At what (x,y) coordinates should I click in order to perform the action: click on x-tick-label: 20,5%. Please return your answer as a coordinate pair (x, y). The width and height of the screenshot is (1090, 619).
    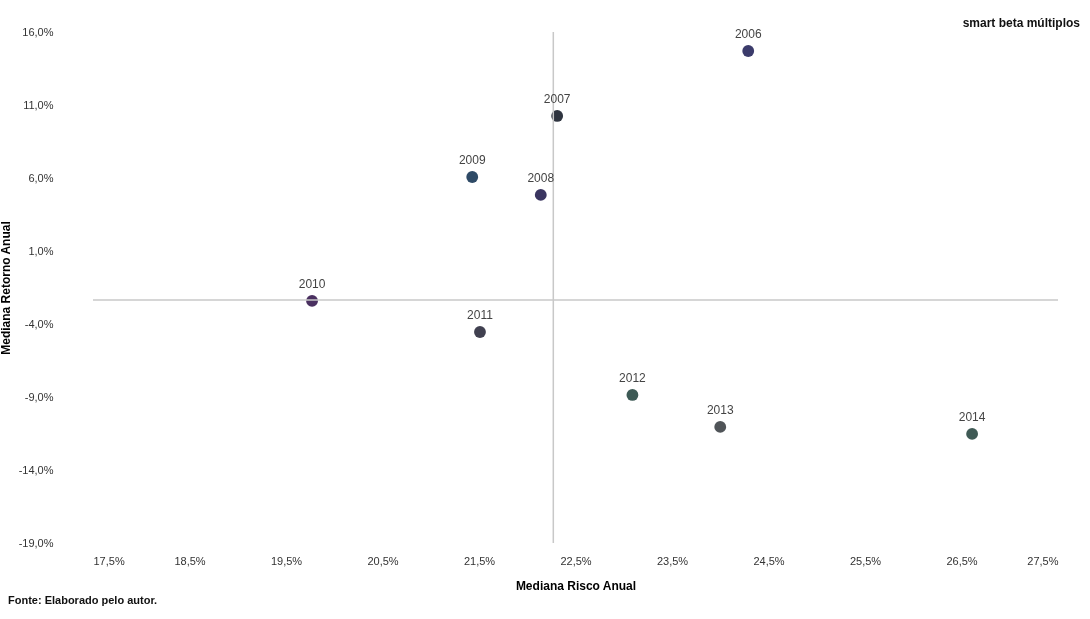
    Looking at the image, I should click on (383, 560).